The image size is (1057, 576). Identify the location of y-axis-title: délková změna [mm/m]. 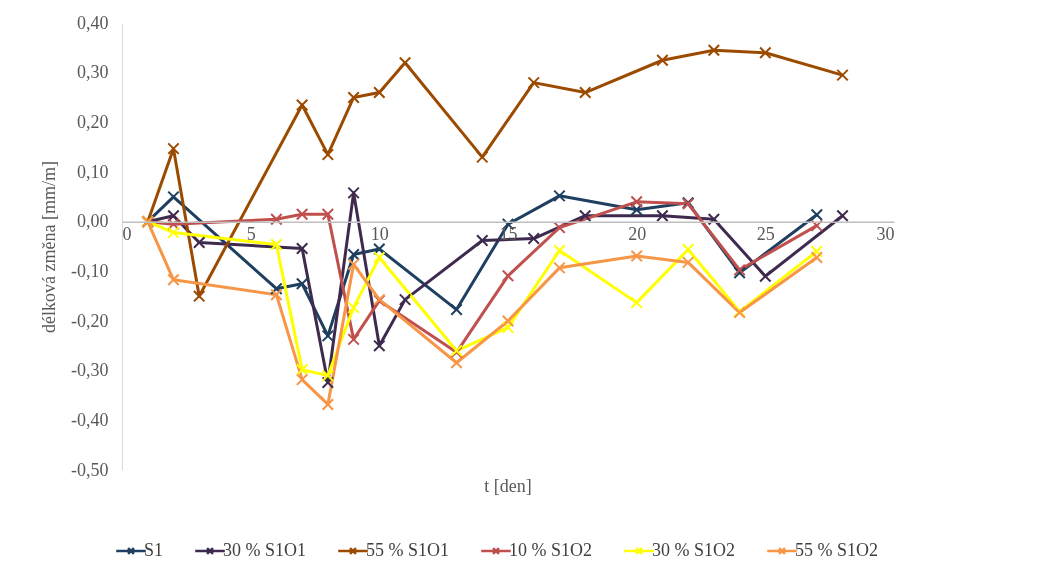
(49, 247).